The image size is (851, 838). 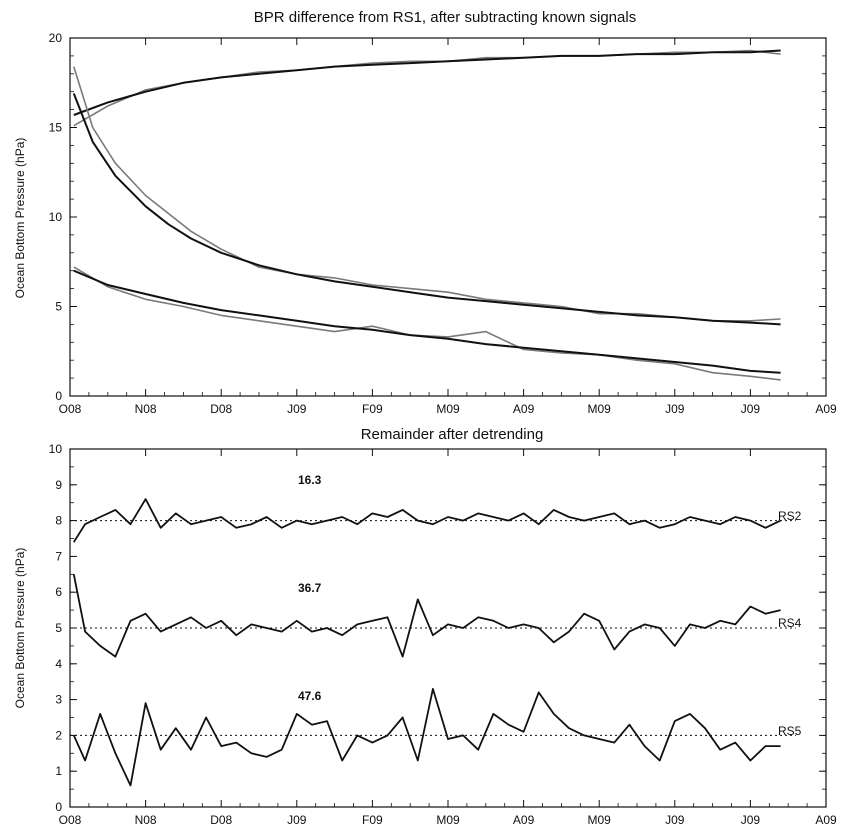 I want to click on top-ytick-label: 0, so click(x=58, y=396).